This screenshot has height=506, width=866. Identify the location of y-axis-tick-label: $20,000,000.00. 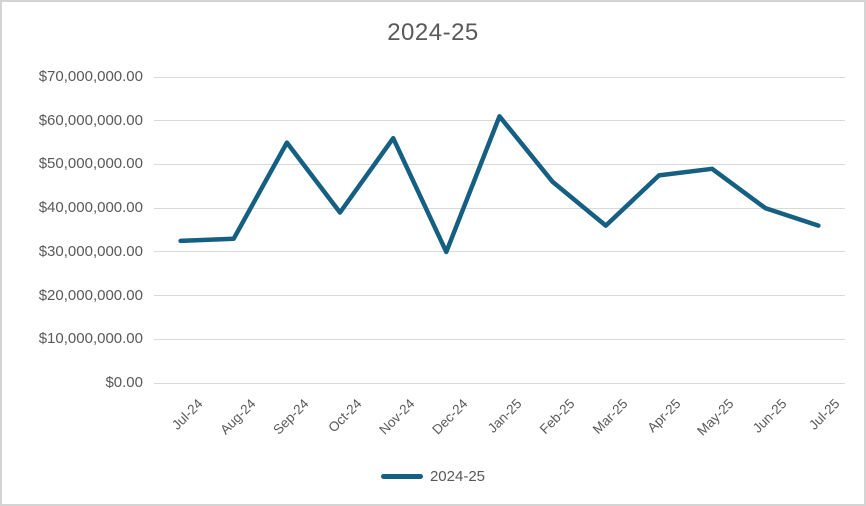
(90, 295).